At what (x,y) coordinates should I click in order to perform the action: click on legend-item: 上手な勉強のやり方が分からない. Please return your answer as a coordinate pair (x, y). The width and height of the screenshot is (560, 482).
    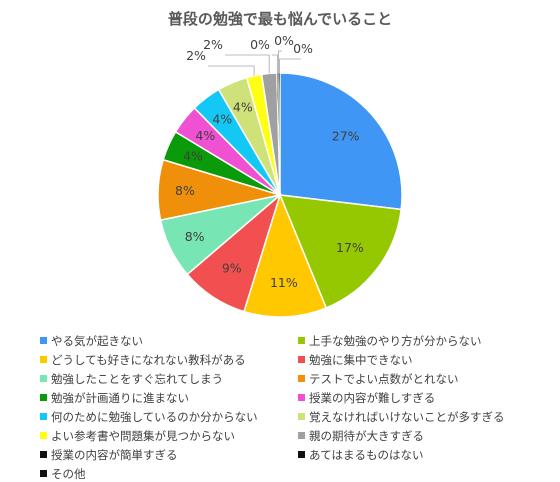
    Looking at the image, I should click on (419, 340).